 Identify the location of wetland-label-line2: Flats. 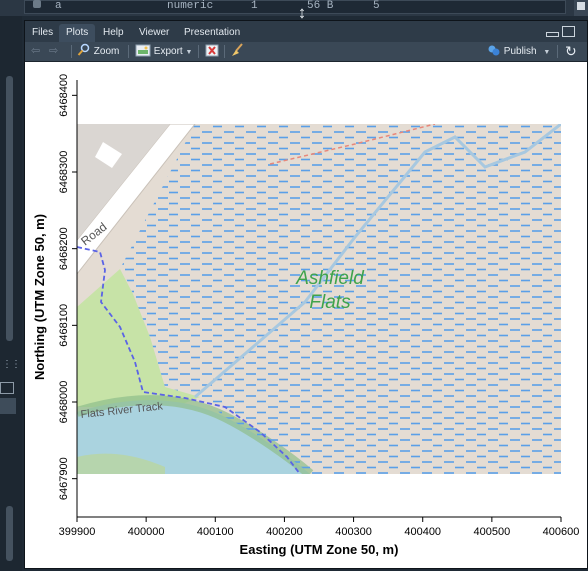
(330, 302).